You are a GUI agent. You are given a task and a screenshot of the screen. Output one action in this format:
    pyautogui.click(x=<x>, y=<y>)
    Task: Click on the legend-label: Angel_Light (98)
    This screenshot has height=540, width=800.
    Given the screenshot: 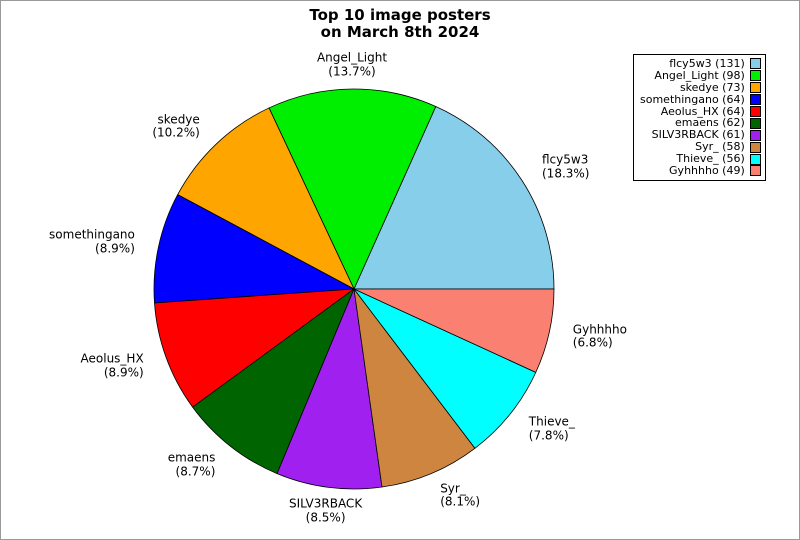 What is the action you would take?
    pyautogui.click(x=699, y=75)
    